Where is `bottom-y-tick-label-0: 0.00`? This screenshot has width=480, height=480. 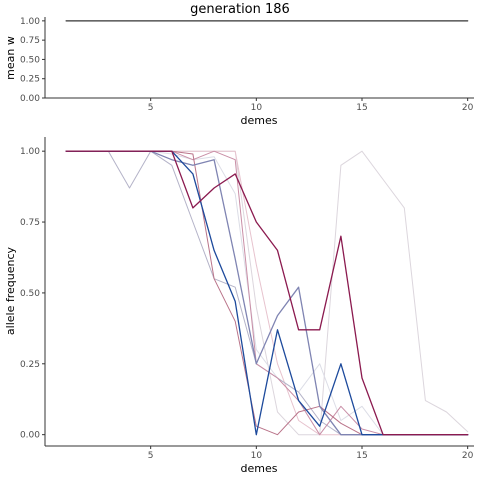
bottom-y-tick-label-0: 0.00 is located at coordinates (30, 436).